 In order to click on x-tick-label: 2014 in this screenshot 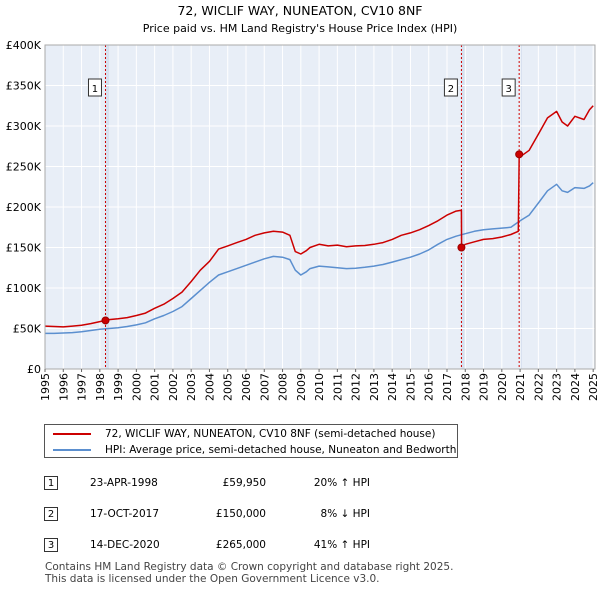, I will do `click(392, 387)`.